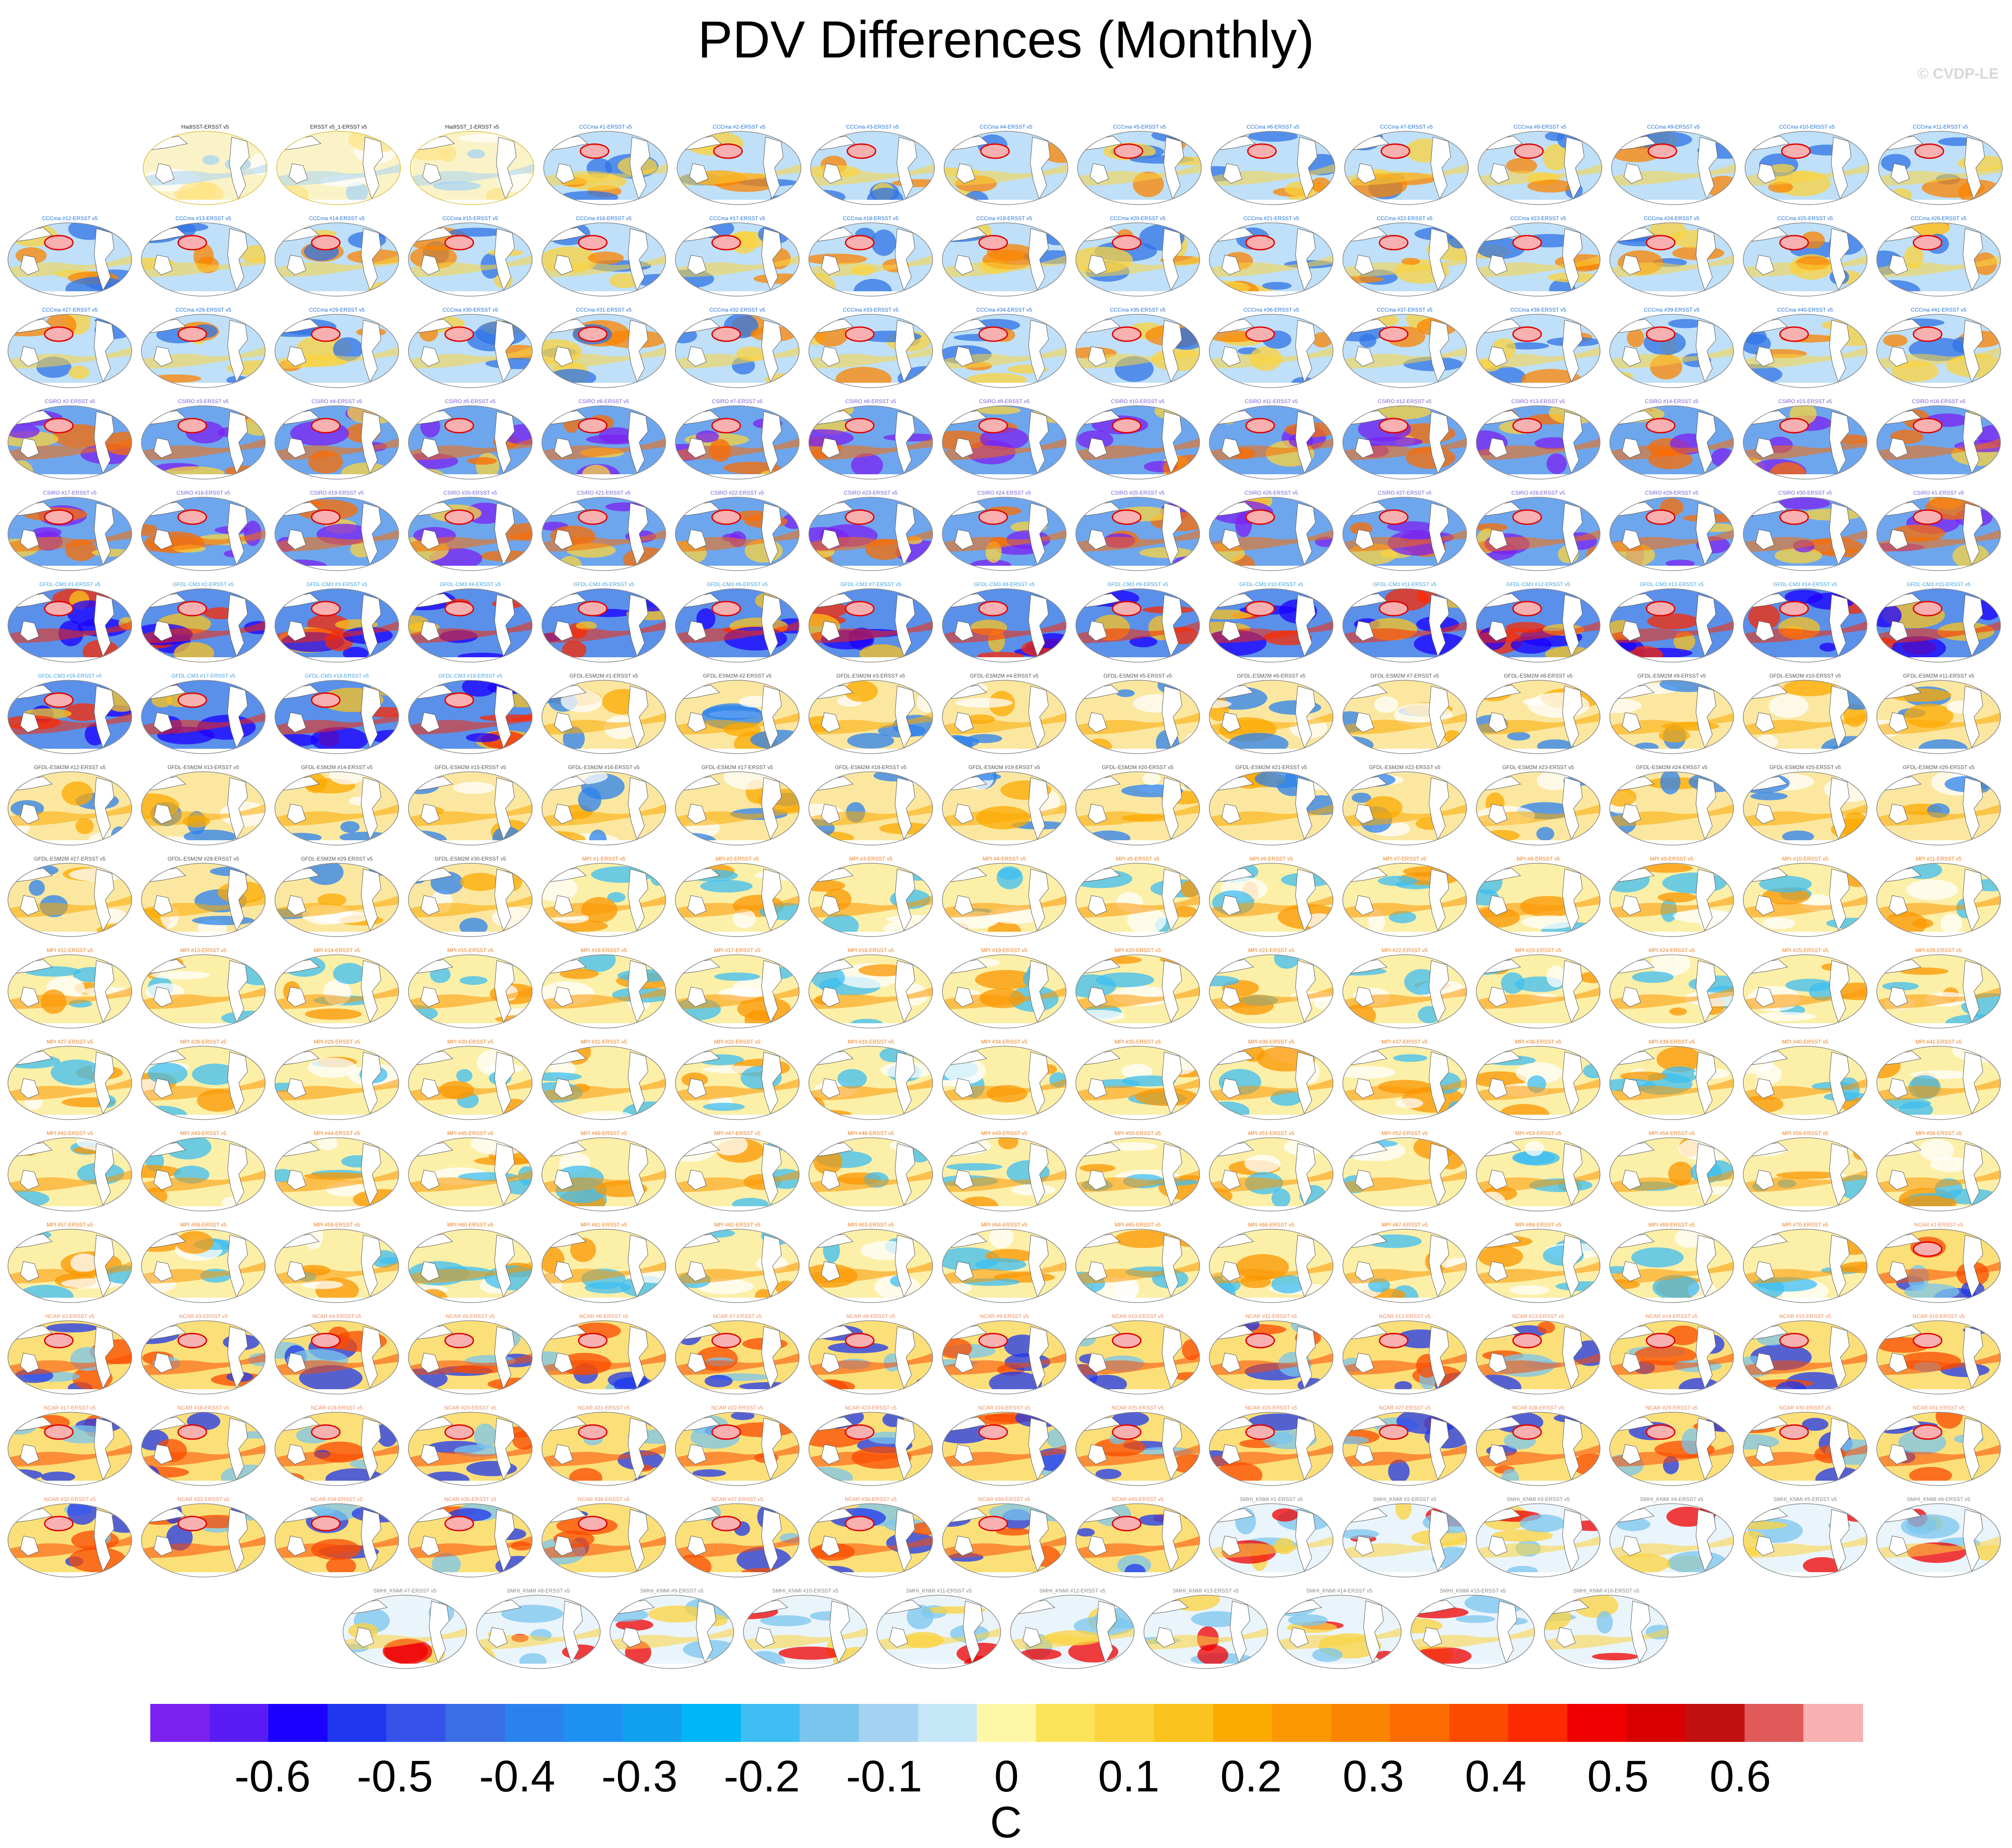 The width and height of the screenshot is (2012, 1848). I want to click on panel-label: GFDL-CM3 #2-ERSST v5, so click(203, 584).